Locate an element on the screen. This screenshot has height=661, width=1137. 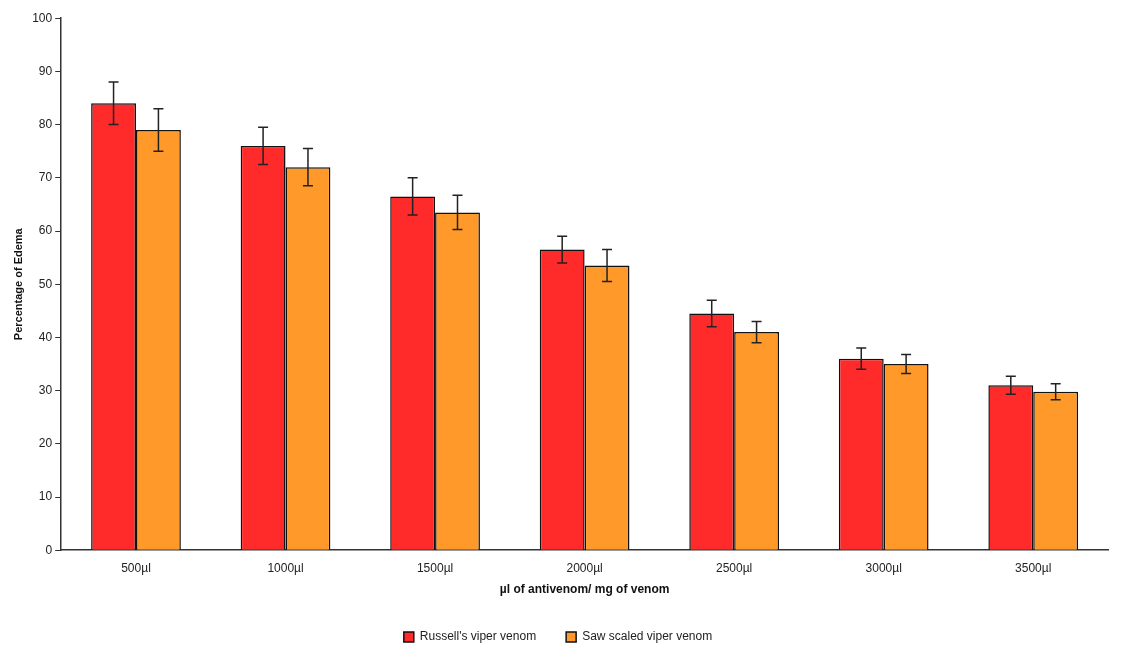
y-tick-label: 70 is located at coordinates (45, 177).